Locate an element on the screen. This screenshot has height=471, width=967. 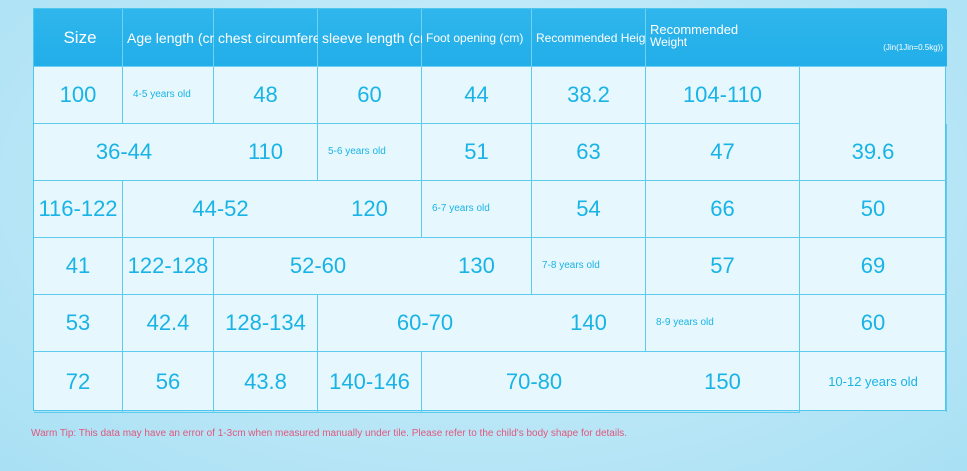
cell-height: 140-146 is located at coordinates (370, 382).